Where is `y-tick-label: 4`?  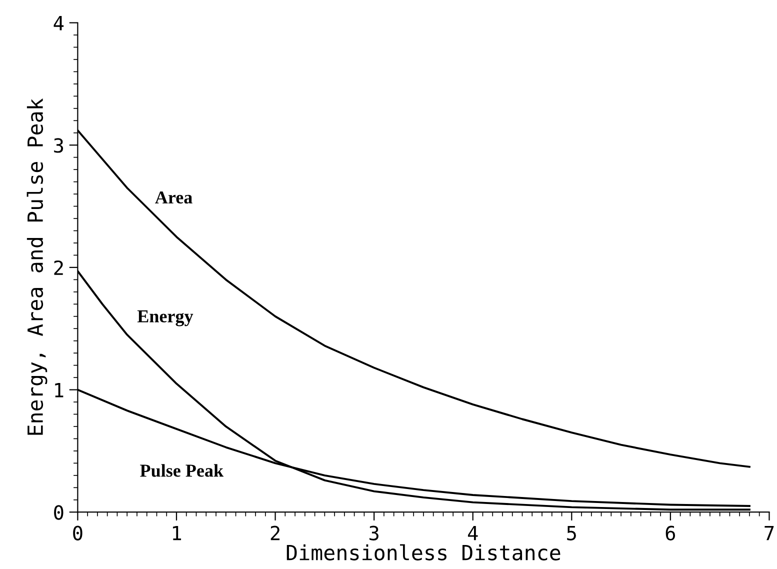 y-tick-label: 4 is located at coordinates (59, 23).